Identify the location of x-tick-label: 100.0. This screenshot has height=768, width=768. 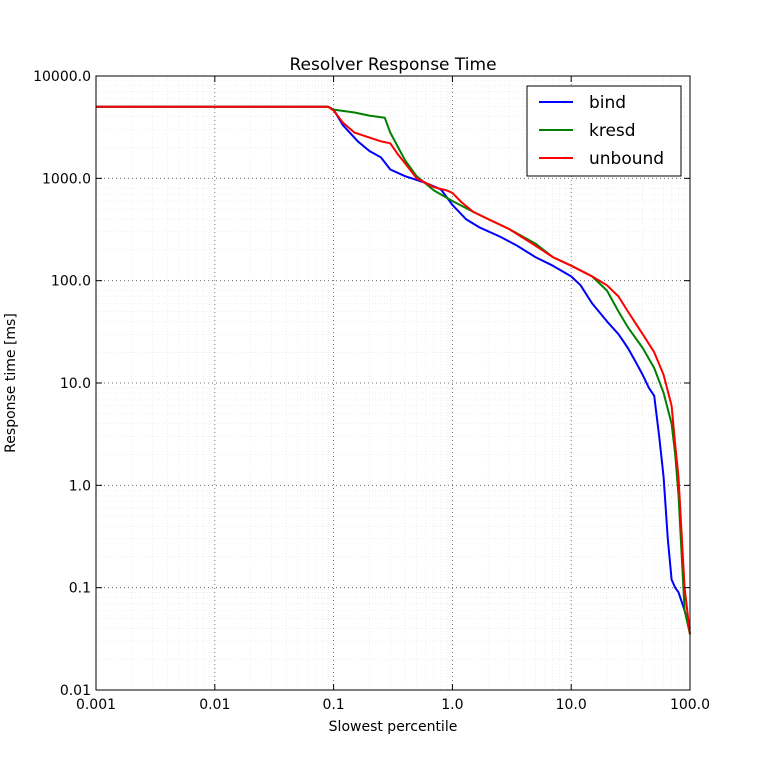
(690, 705).